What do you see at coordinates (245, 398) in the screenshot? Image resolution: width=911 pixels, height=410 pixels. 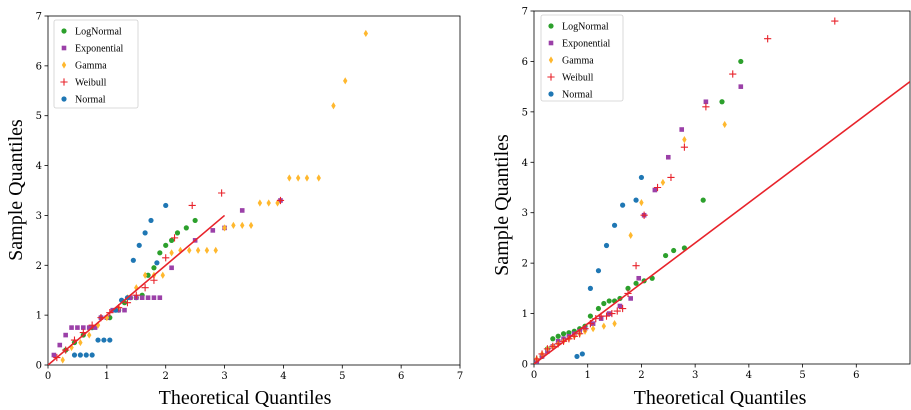 I see `x-axis-title-left: Theoretical Quantiles` at bounding box center [245, 398].